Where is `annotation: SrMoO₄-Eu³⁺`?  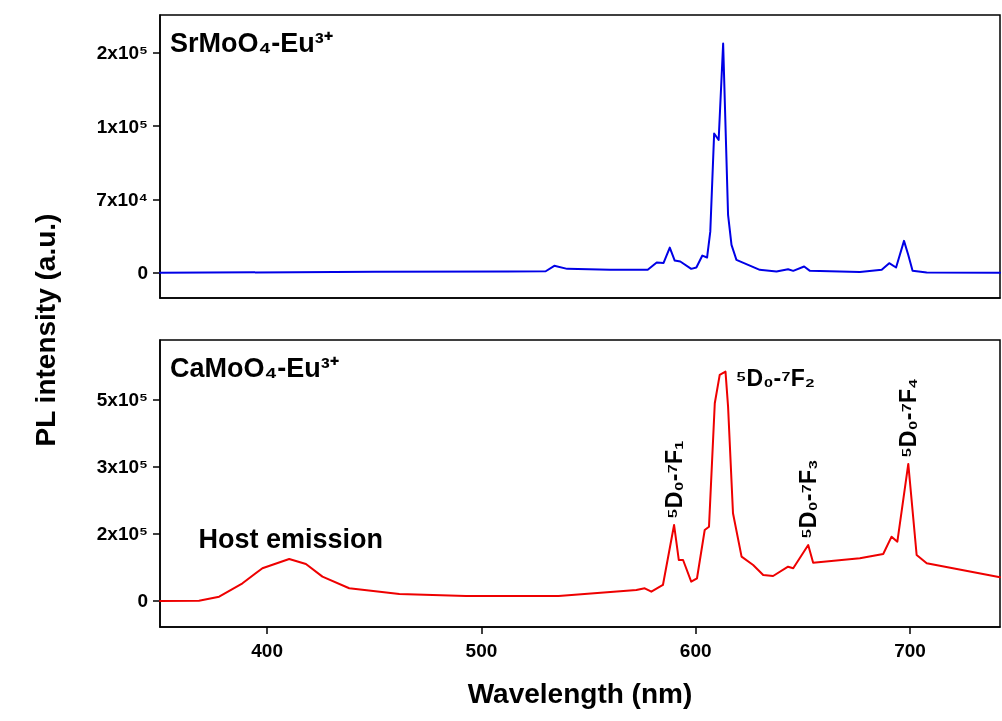 annotation: SrMoO₄-Eu³⁺ is located at coordinates (251, 42).